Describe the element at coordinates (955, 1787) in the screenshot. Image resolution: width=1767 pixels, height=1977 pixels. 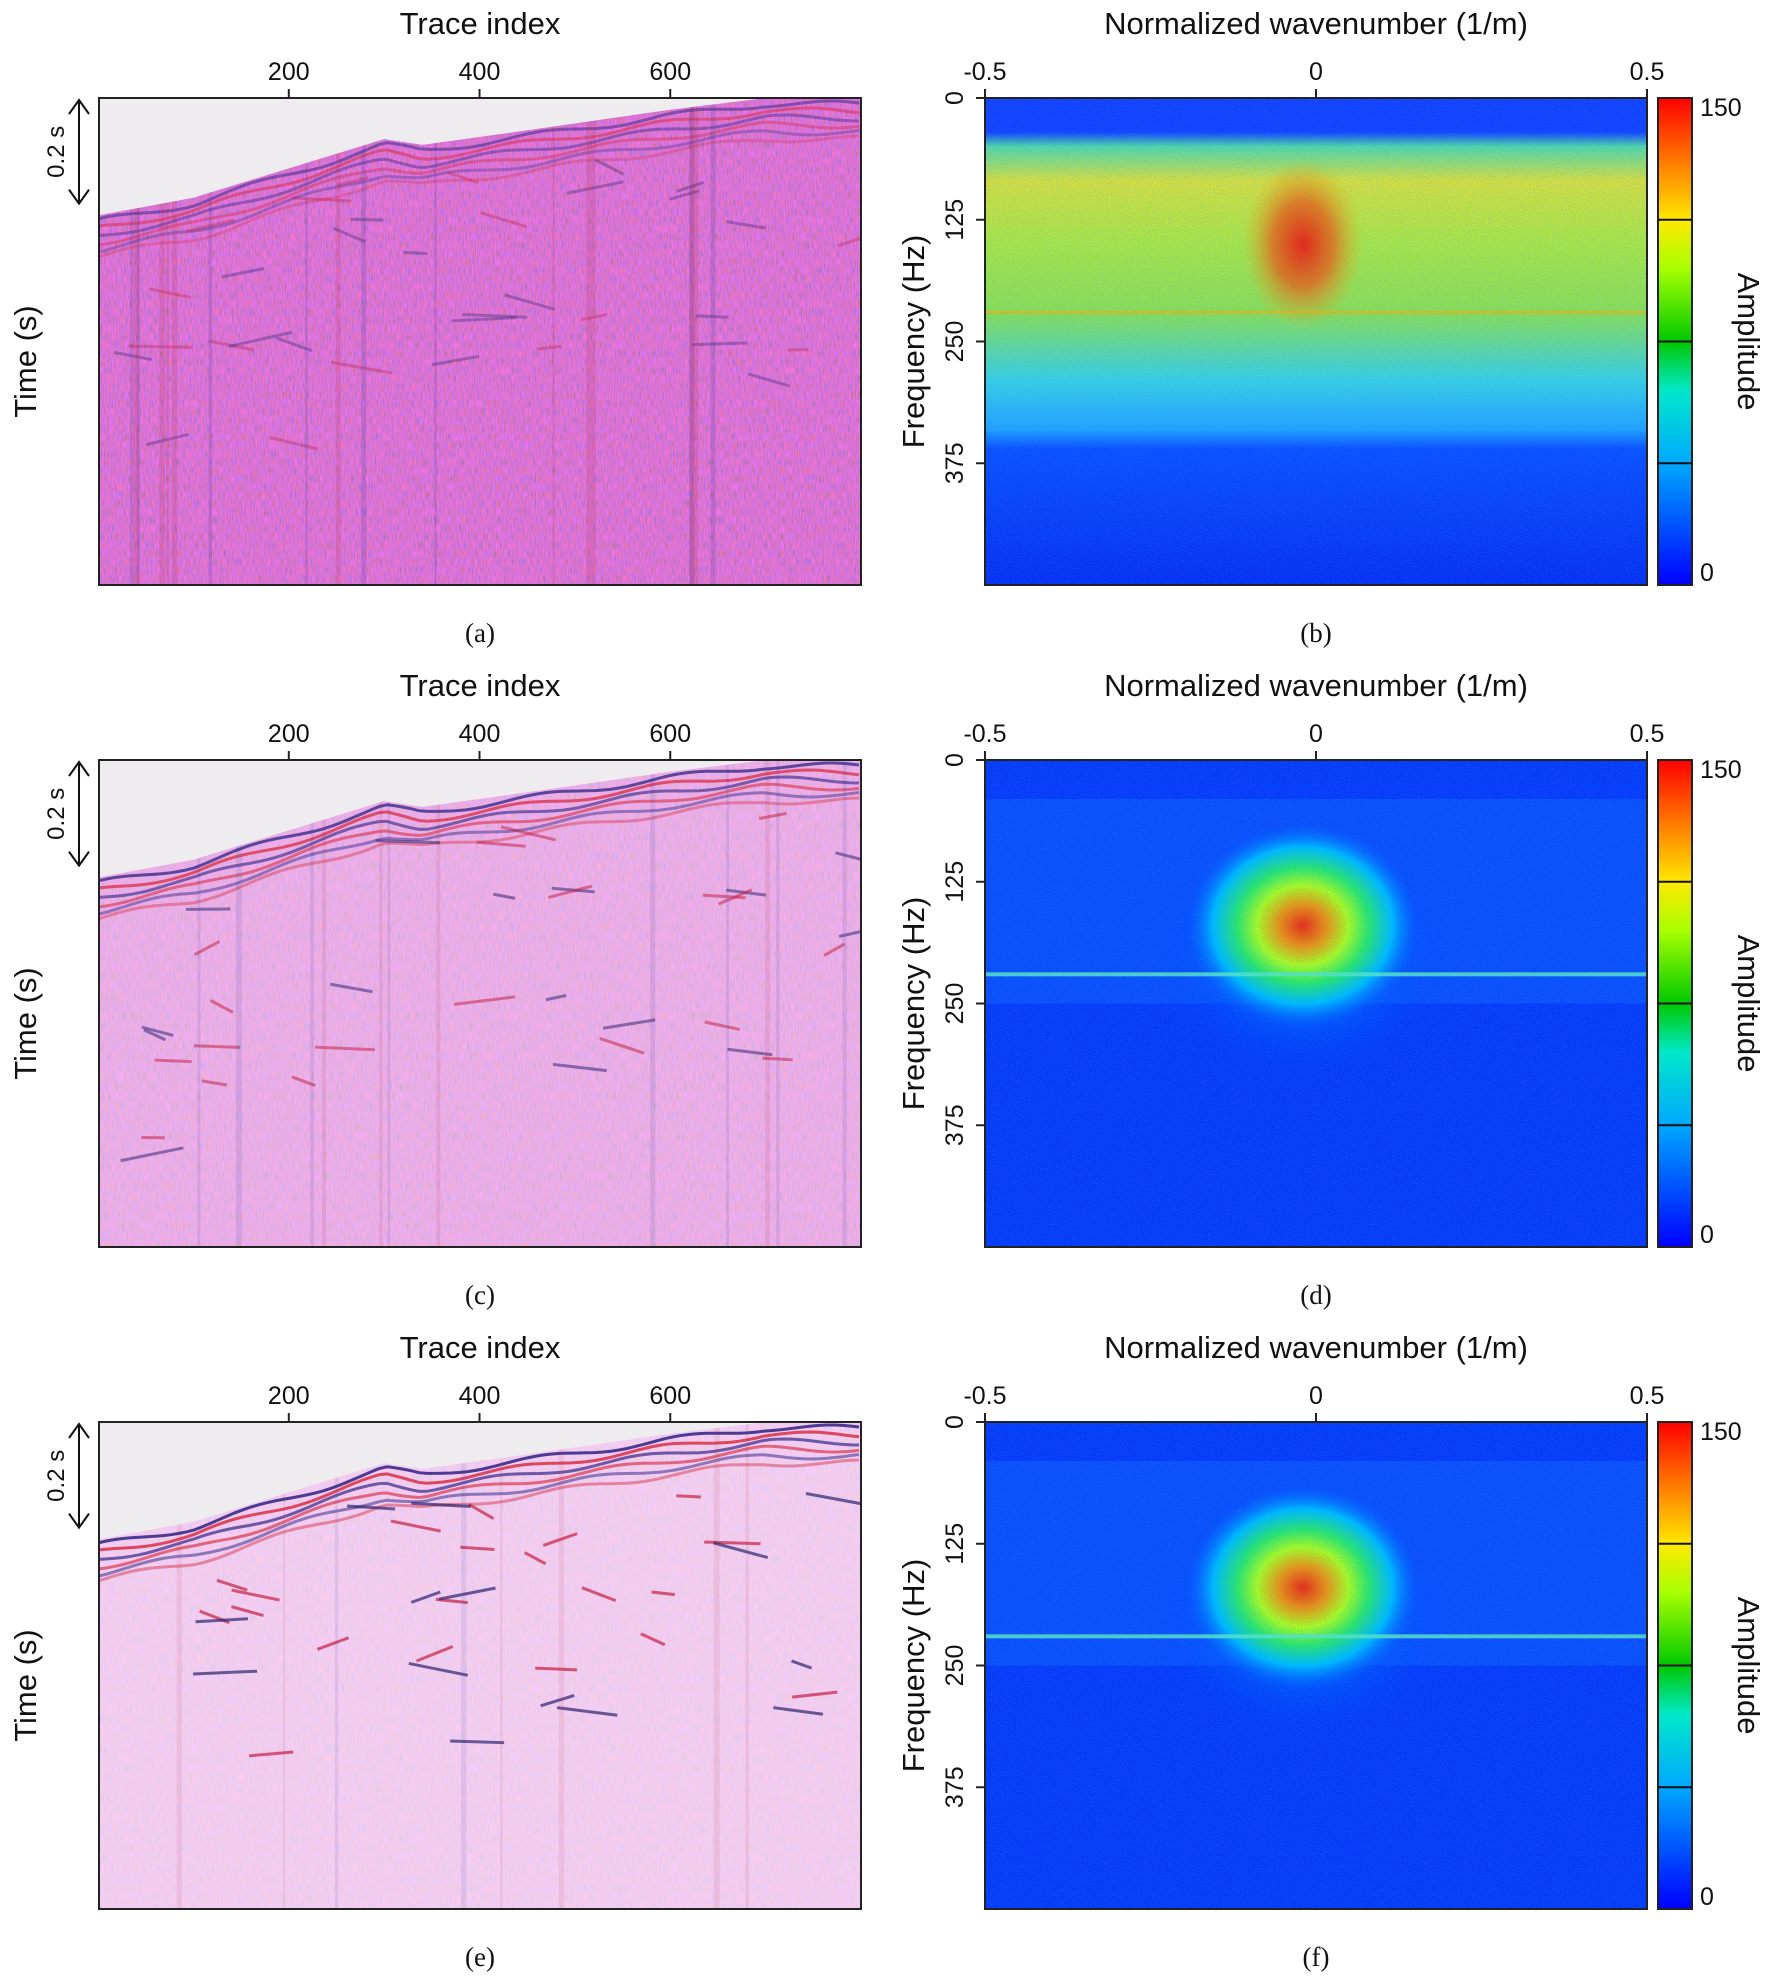
I see `y-tick-label: 375` at that location.